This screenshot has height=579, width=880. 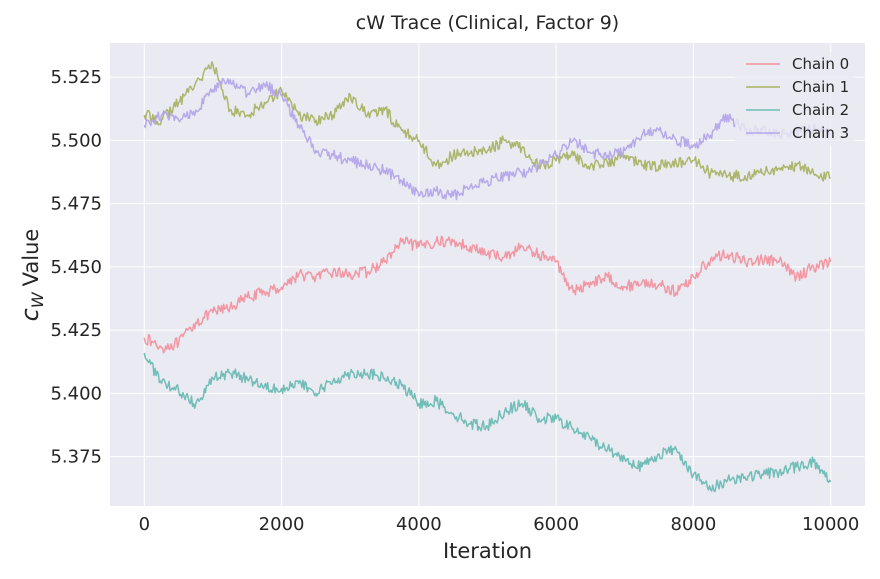 What do you see at coordinates (694, 524) in the screenshot?
I see `x-tick-label: 8000` at bounding box center [694, 524].